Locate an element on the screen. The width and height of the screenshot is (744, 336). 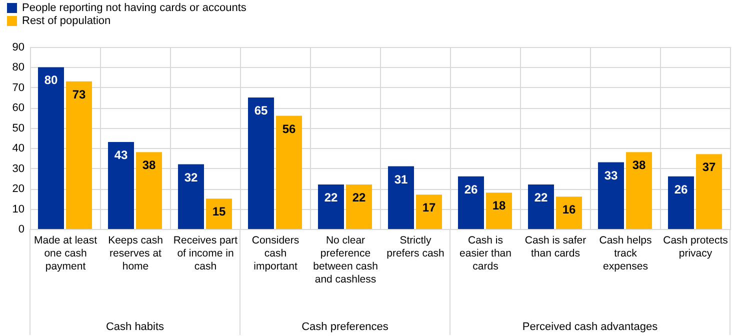
data-label: 33 is located at coordinates (611, 175).